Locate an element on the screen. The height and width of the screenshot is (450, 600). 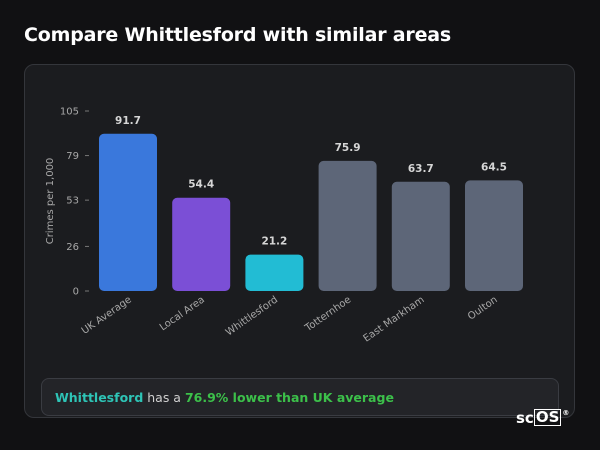
data-label: 91.7 is located at coordinates (128, 121).